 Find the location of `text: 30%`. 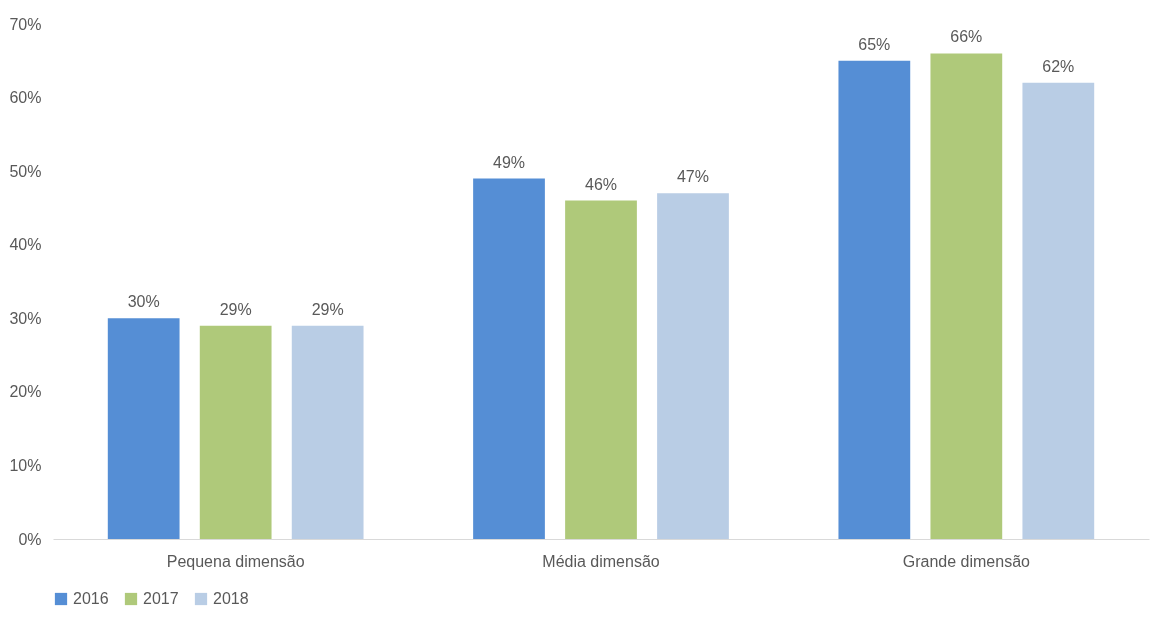

text: 30% is located at coordinates (143, 302).